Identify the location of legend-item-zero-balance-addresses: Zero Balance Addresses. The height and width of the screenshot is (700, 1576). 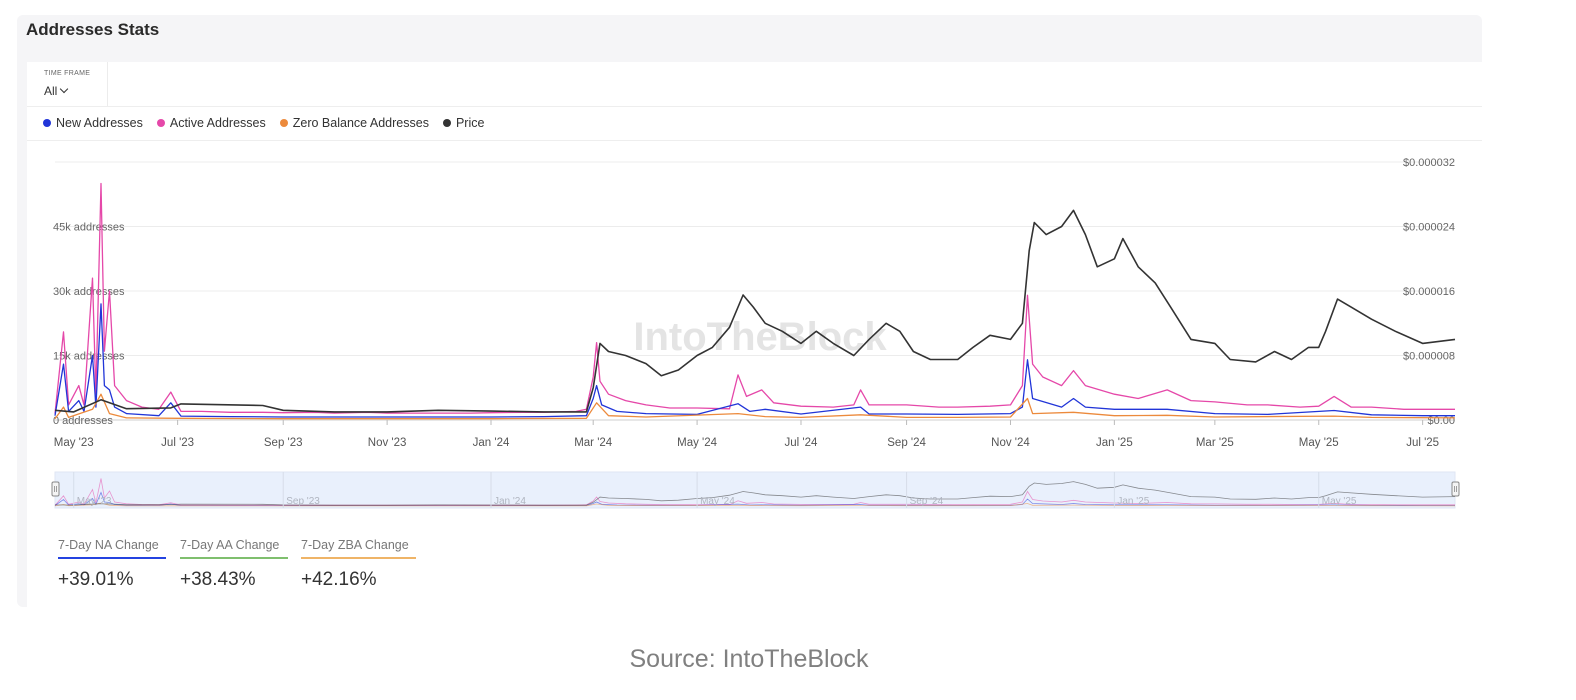
(354, 123).